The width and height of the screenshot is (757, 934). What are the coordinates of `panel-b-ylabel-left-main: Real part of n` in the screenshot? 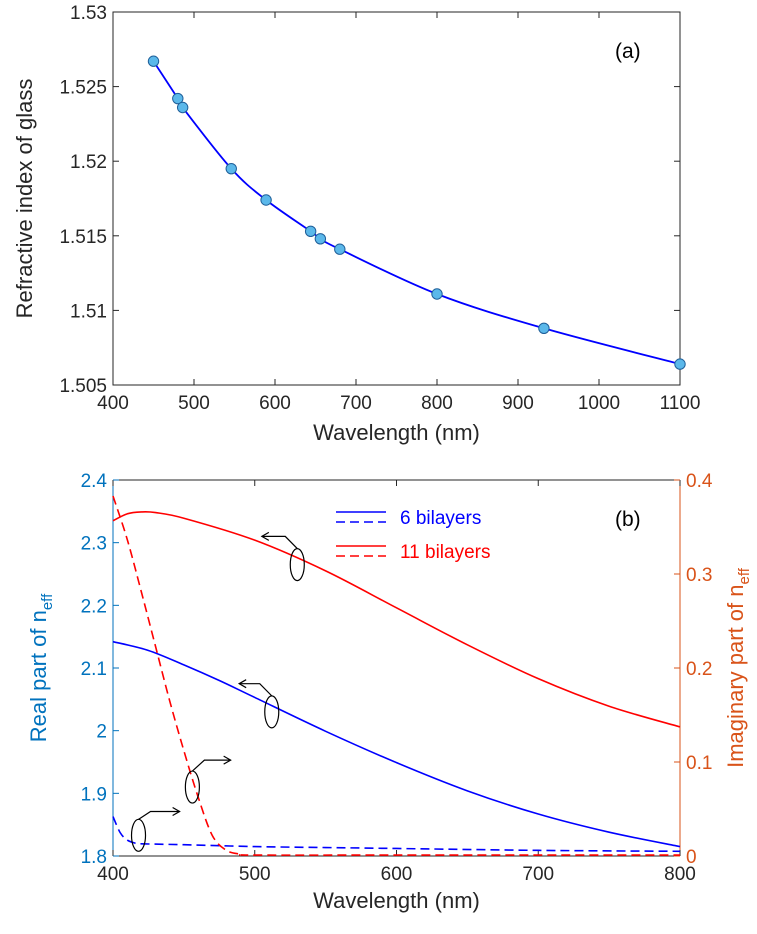 It's located at (38, 676).